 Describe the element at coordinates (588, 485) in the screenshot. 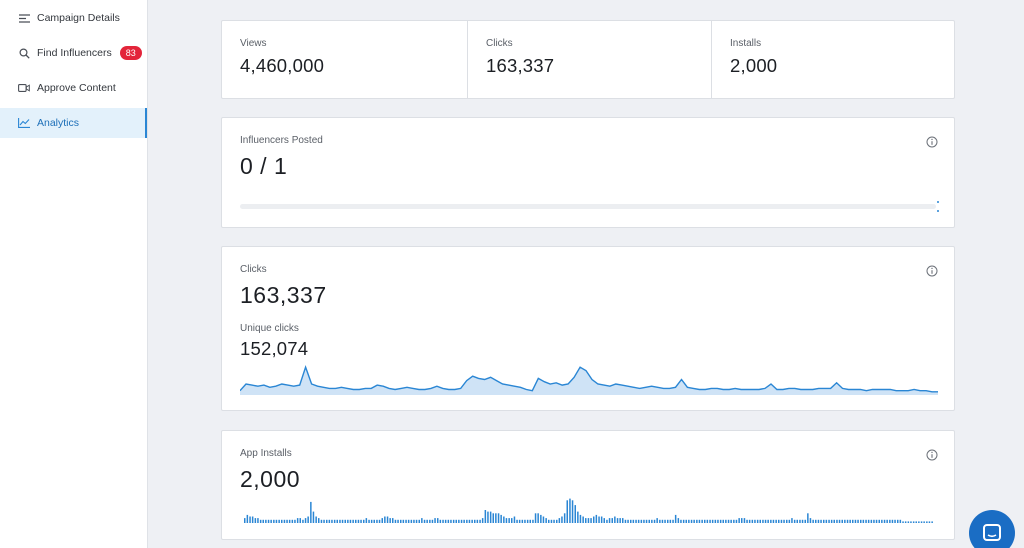

I see `app-installs-card: App Installs 2,000` at that location.